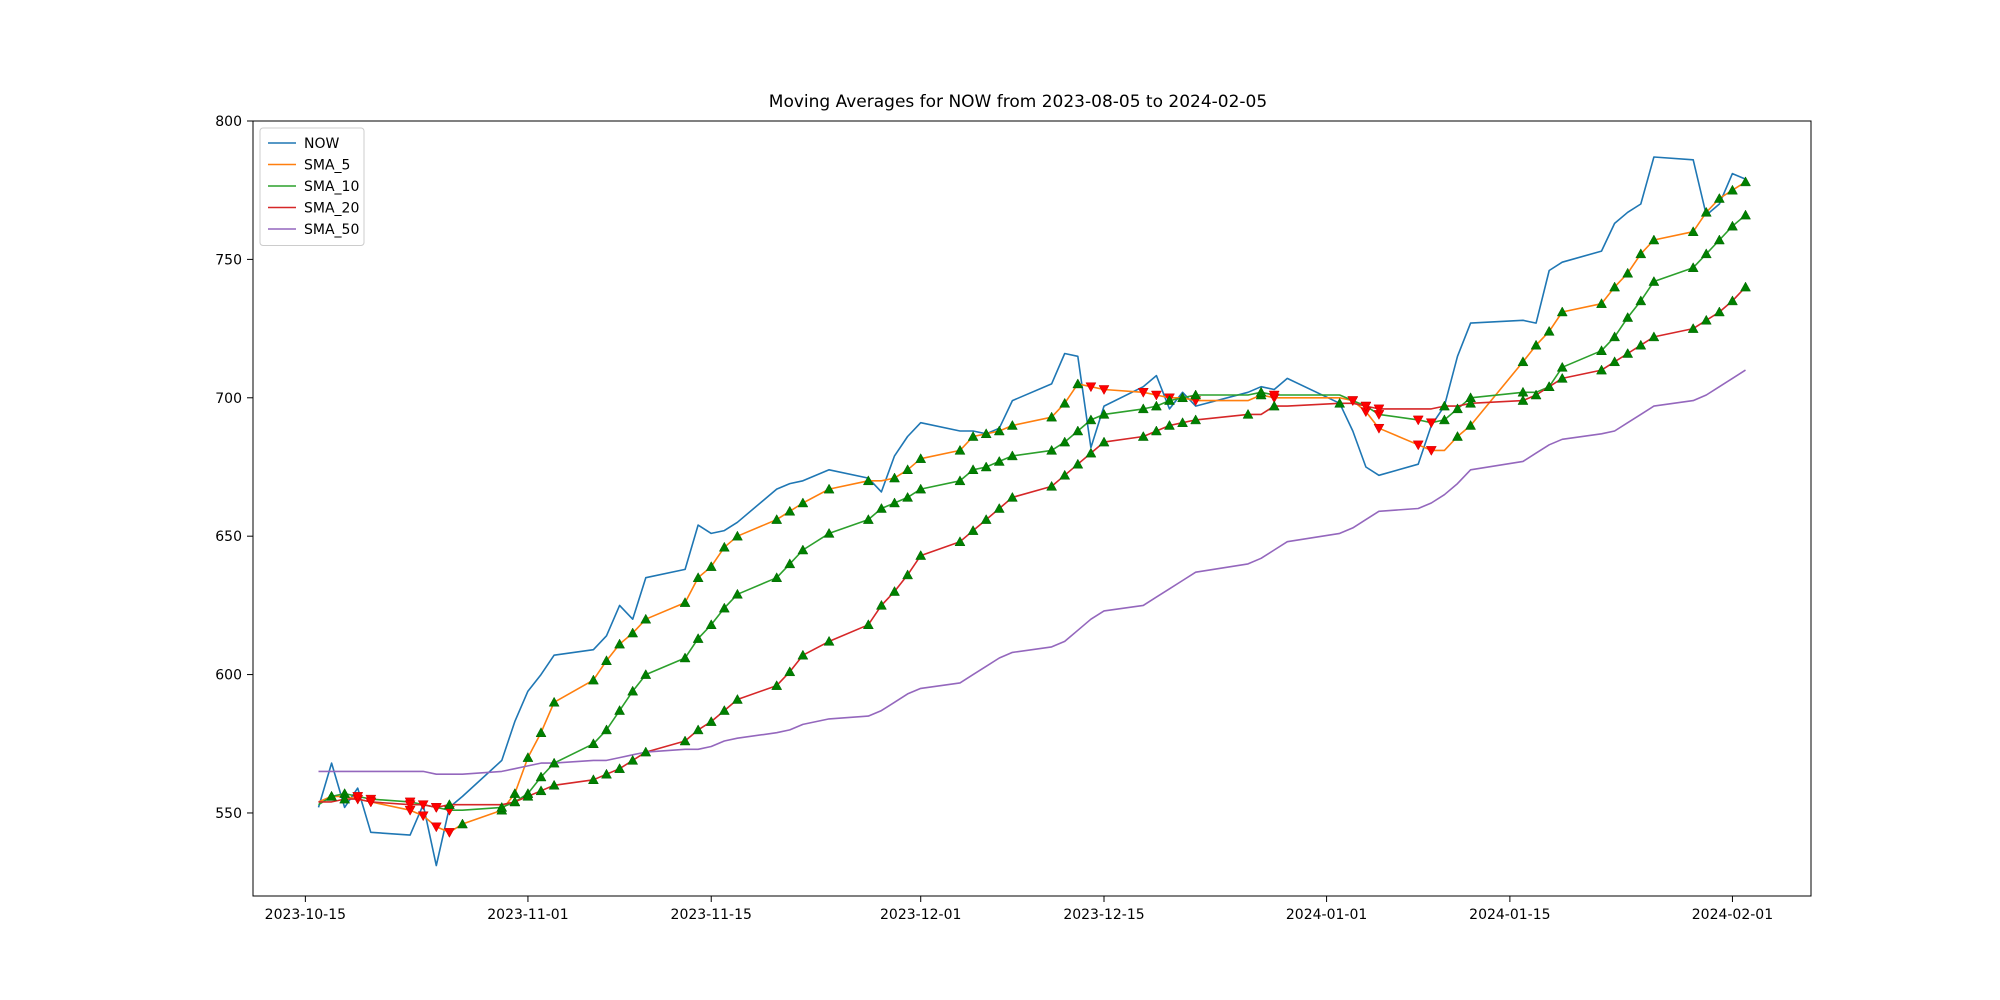 The image size is (2000, 1000). I want to click on y-axis: 550 600 650 700 750 800, so click(234, 468).